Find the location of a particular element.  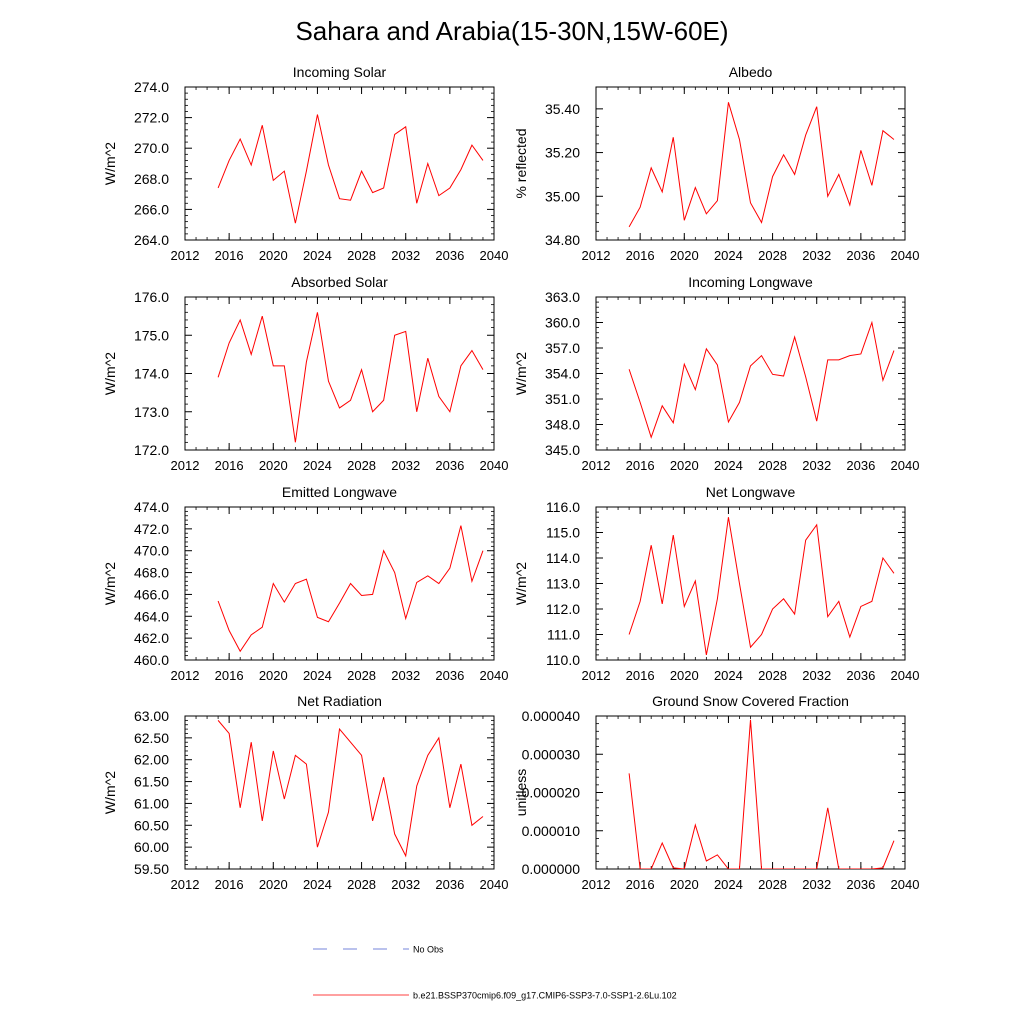

y-tick-label: 270.0 is located at coordinates (151, 148).